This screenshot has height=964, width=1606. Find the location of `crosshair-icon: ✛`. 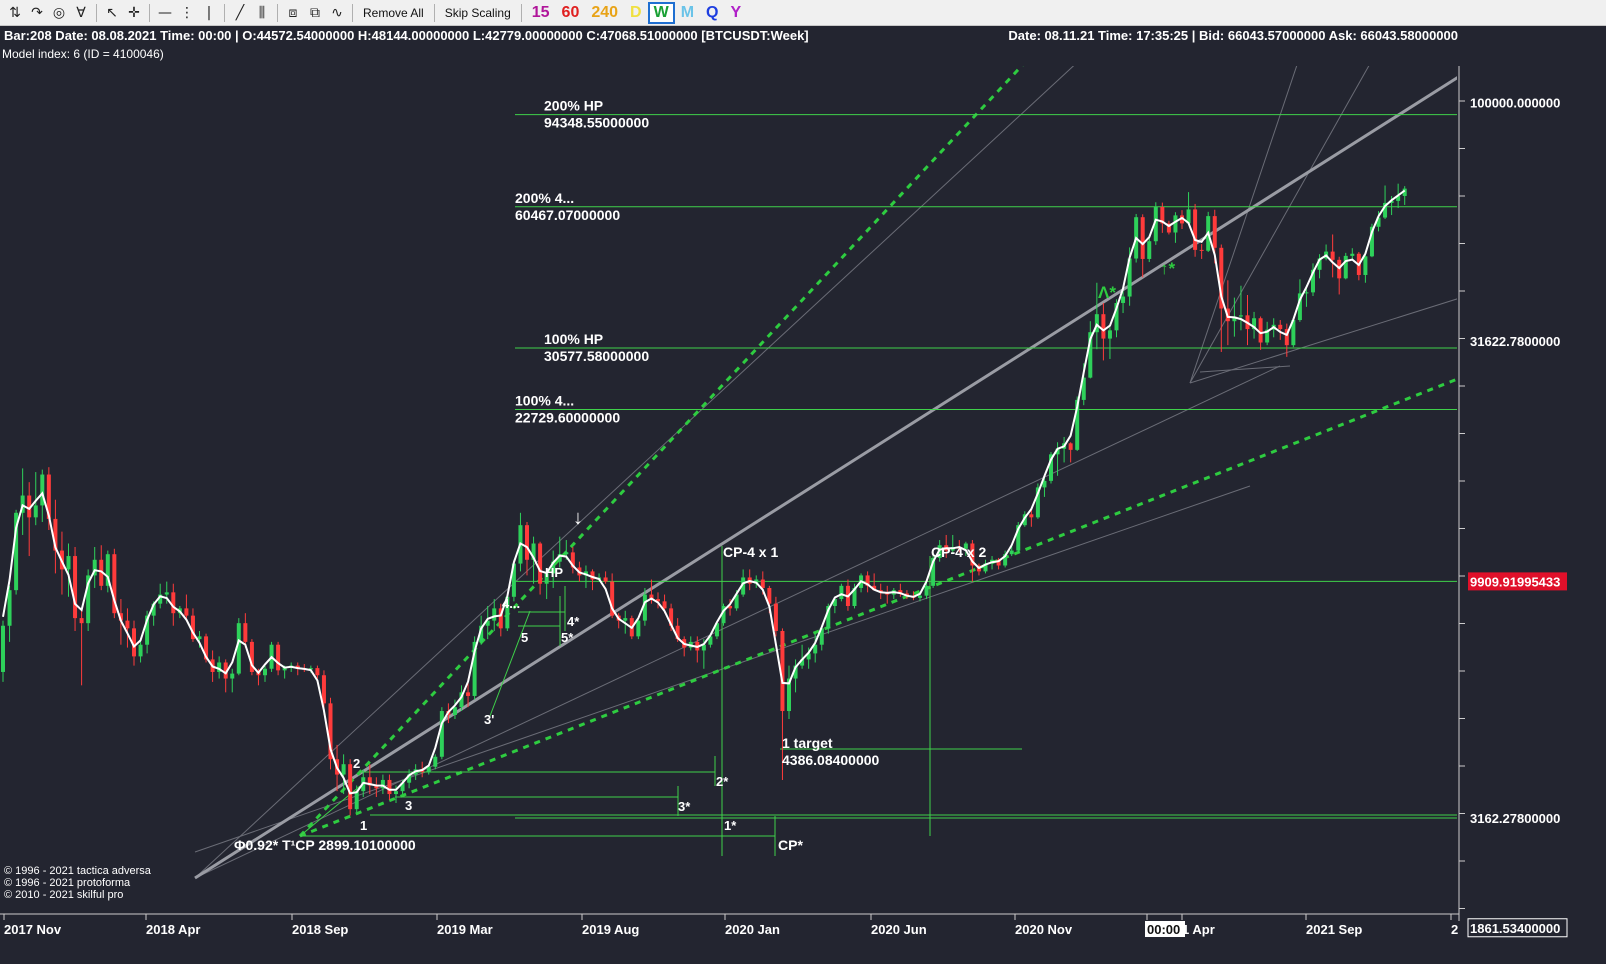

crosshair-icon: ✛ is located at coordinates (134, 12).